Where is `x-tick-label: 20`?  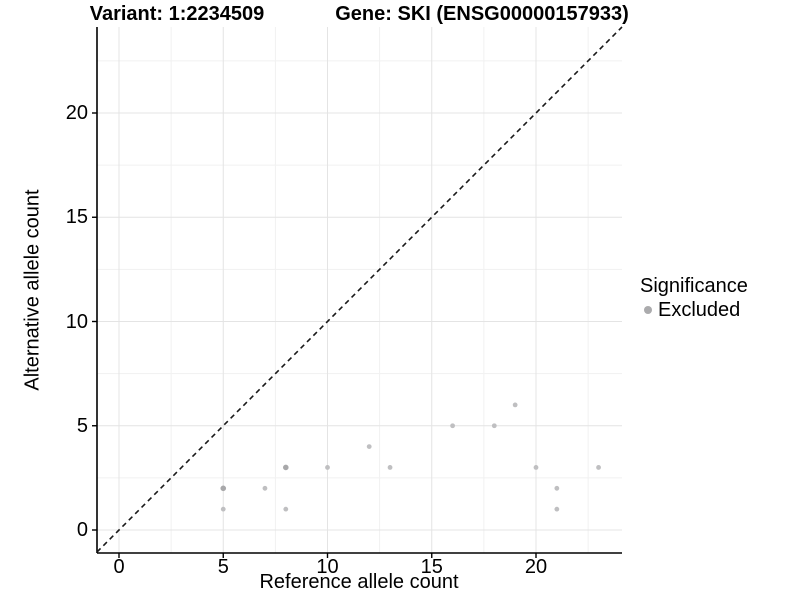 x-tick-label: 20 is located at coordinates (536, 567).